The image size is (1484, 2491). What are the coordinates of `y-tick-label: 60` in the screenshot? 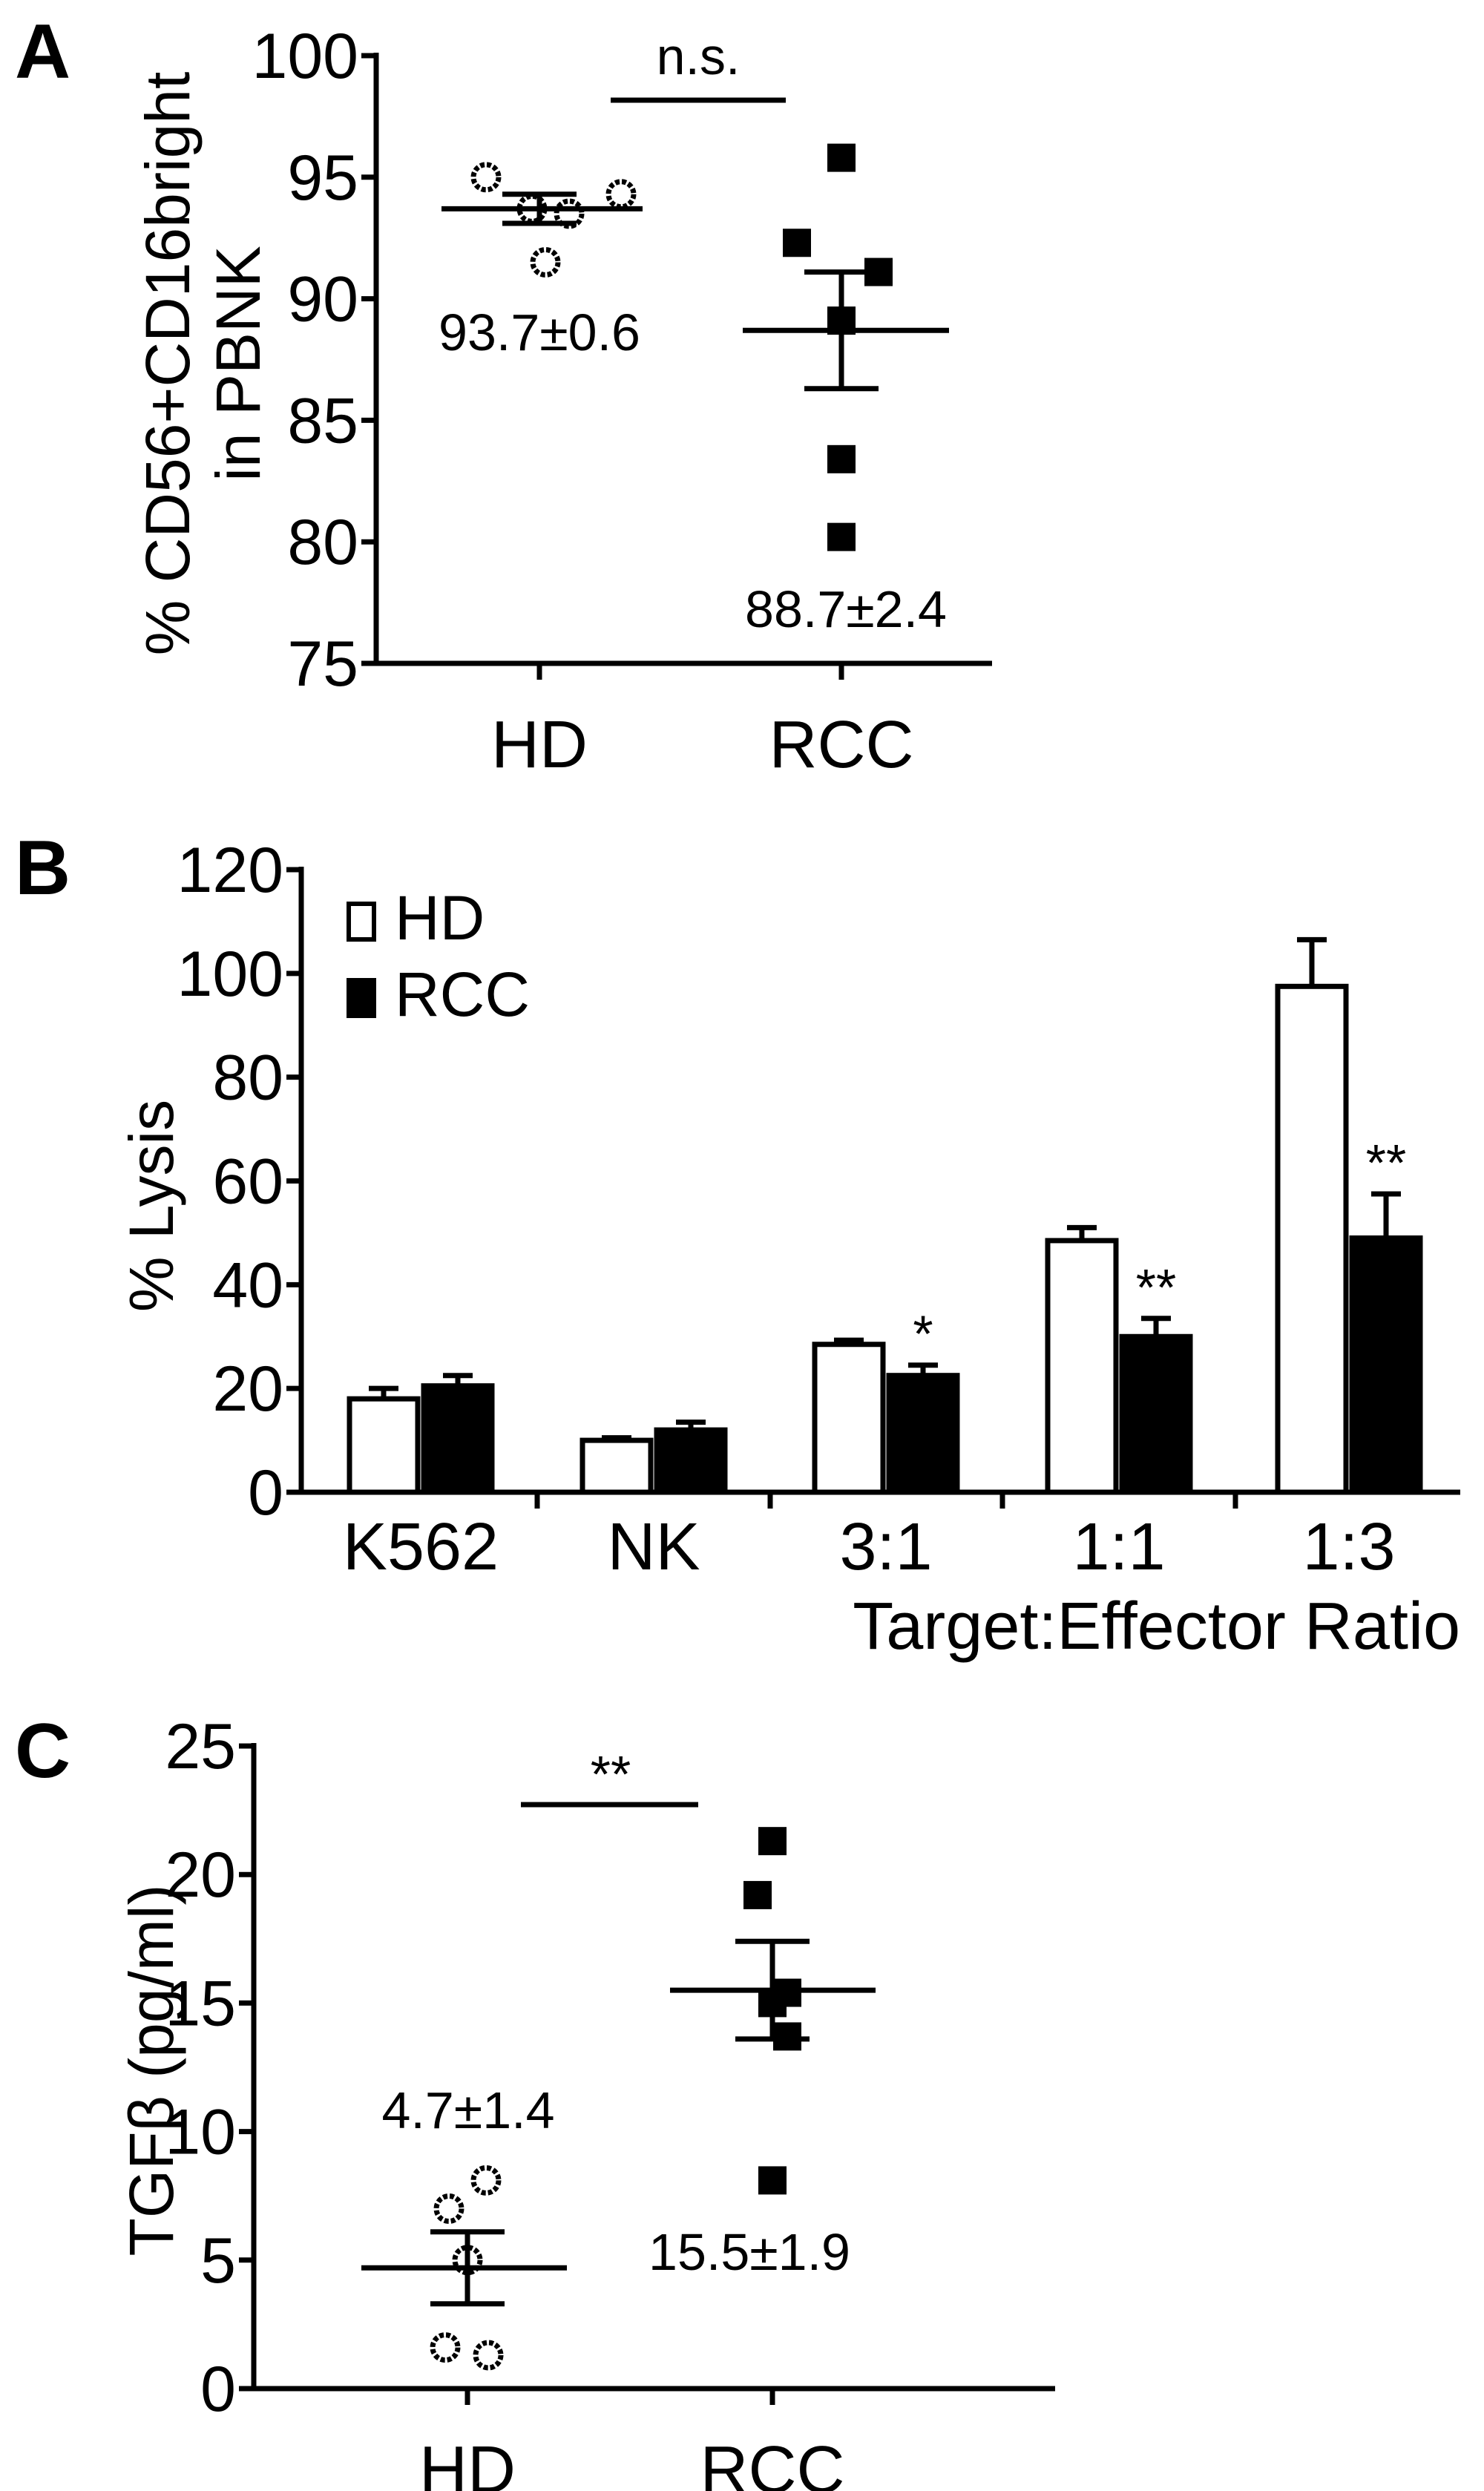 It's located at (247, 1182).